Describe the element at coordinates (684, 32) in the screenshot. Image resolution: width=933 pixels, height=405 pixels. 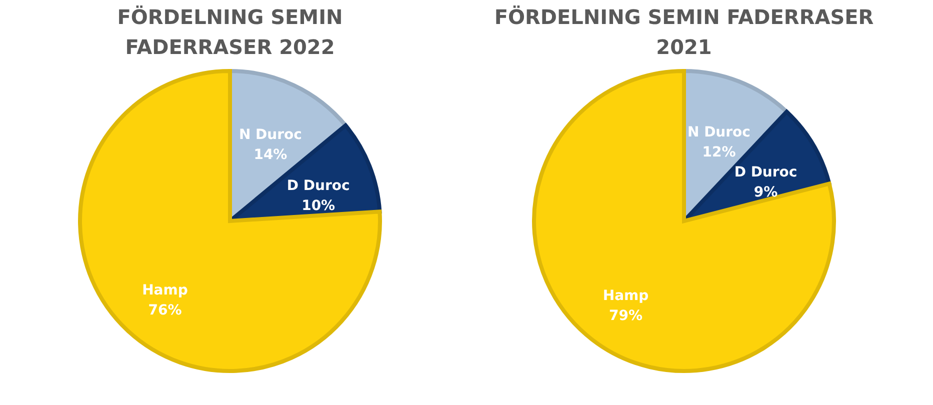
I see `chart-title: FÖRDELNING SEMIN FADERRASER 2021` at that location.